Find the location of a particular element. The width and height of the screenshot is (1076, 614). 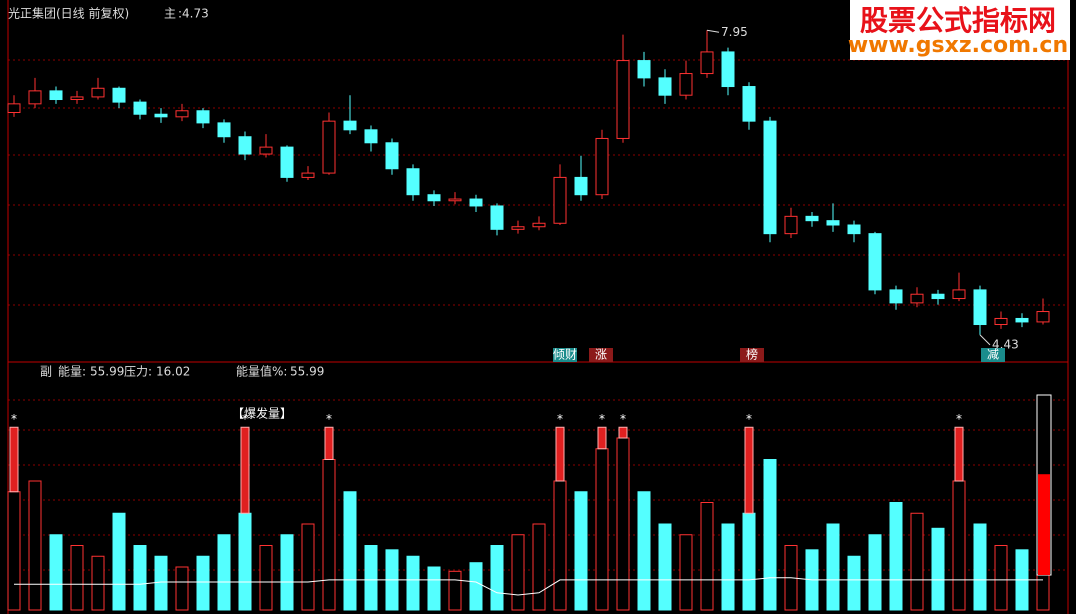

min-pointer is located at coordinates (985, 340).